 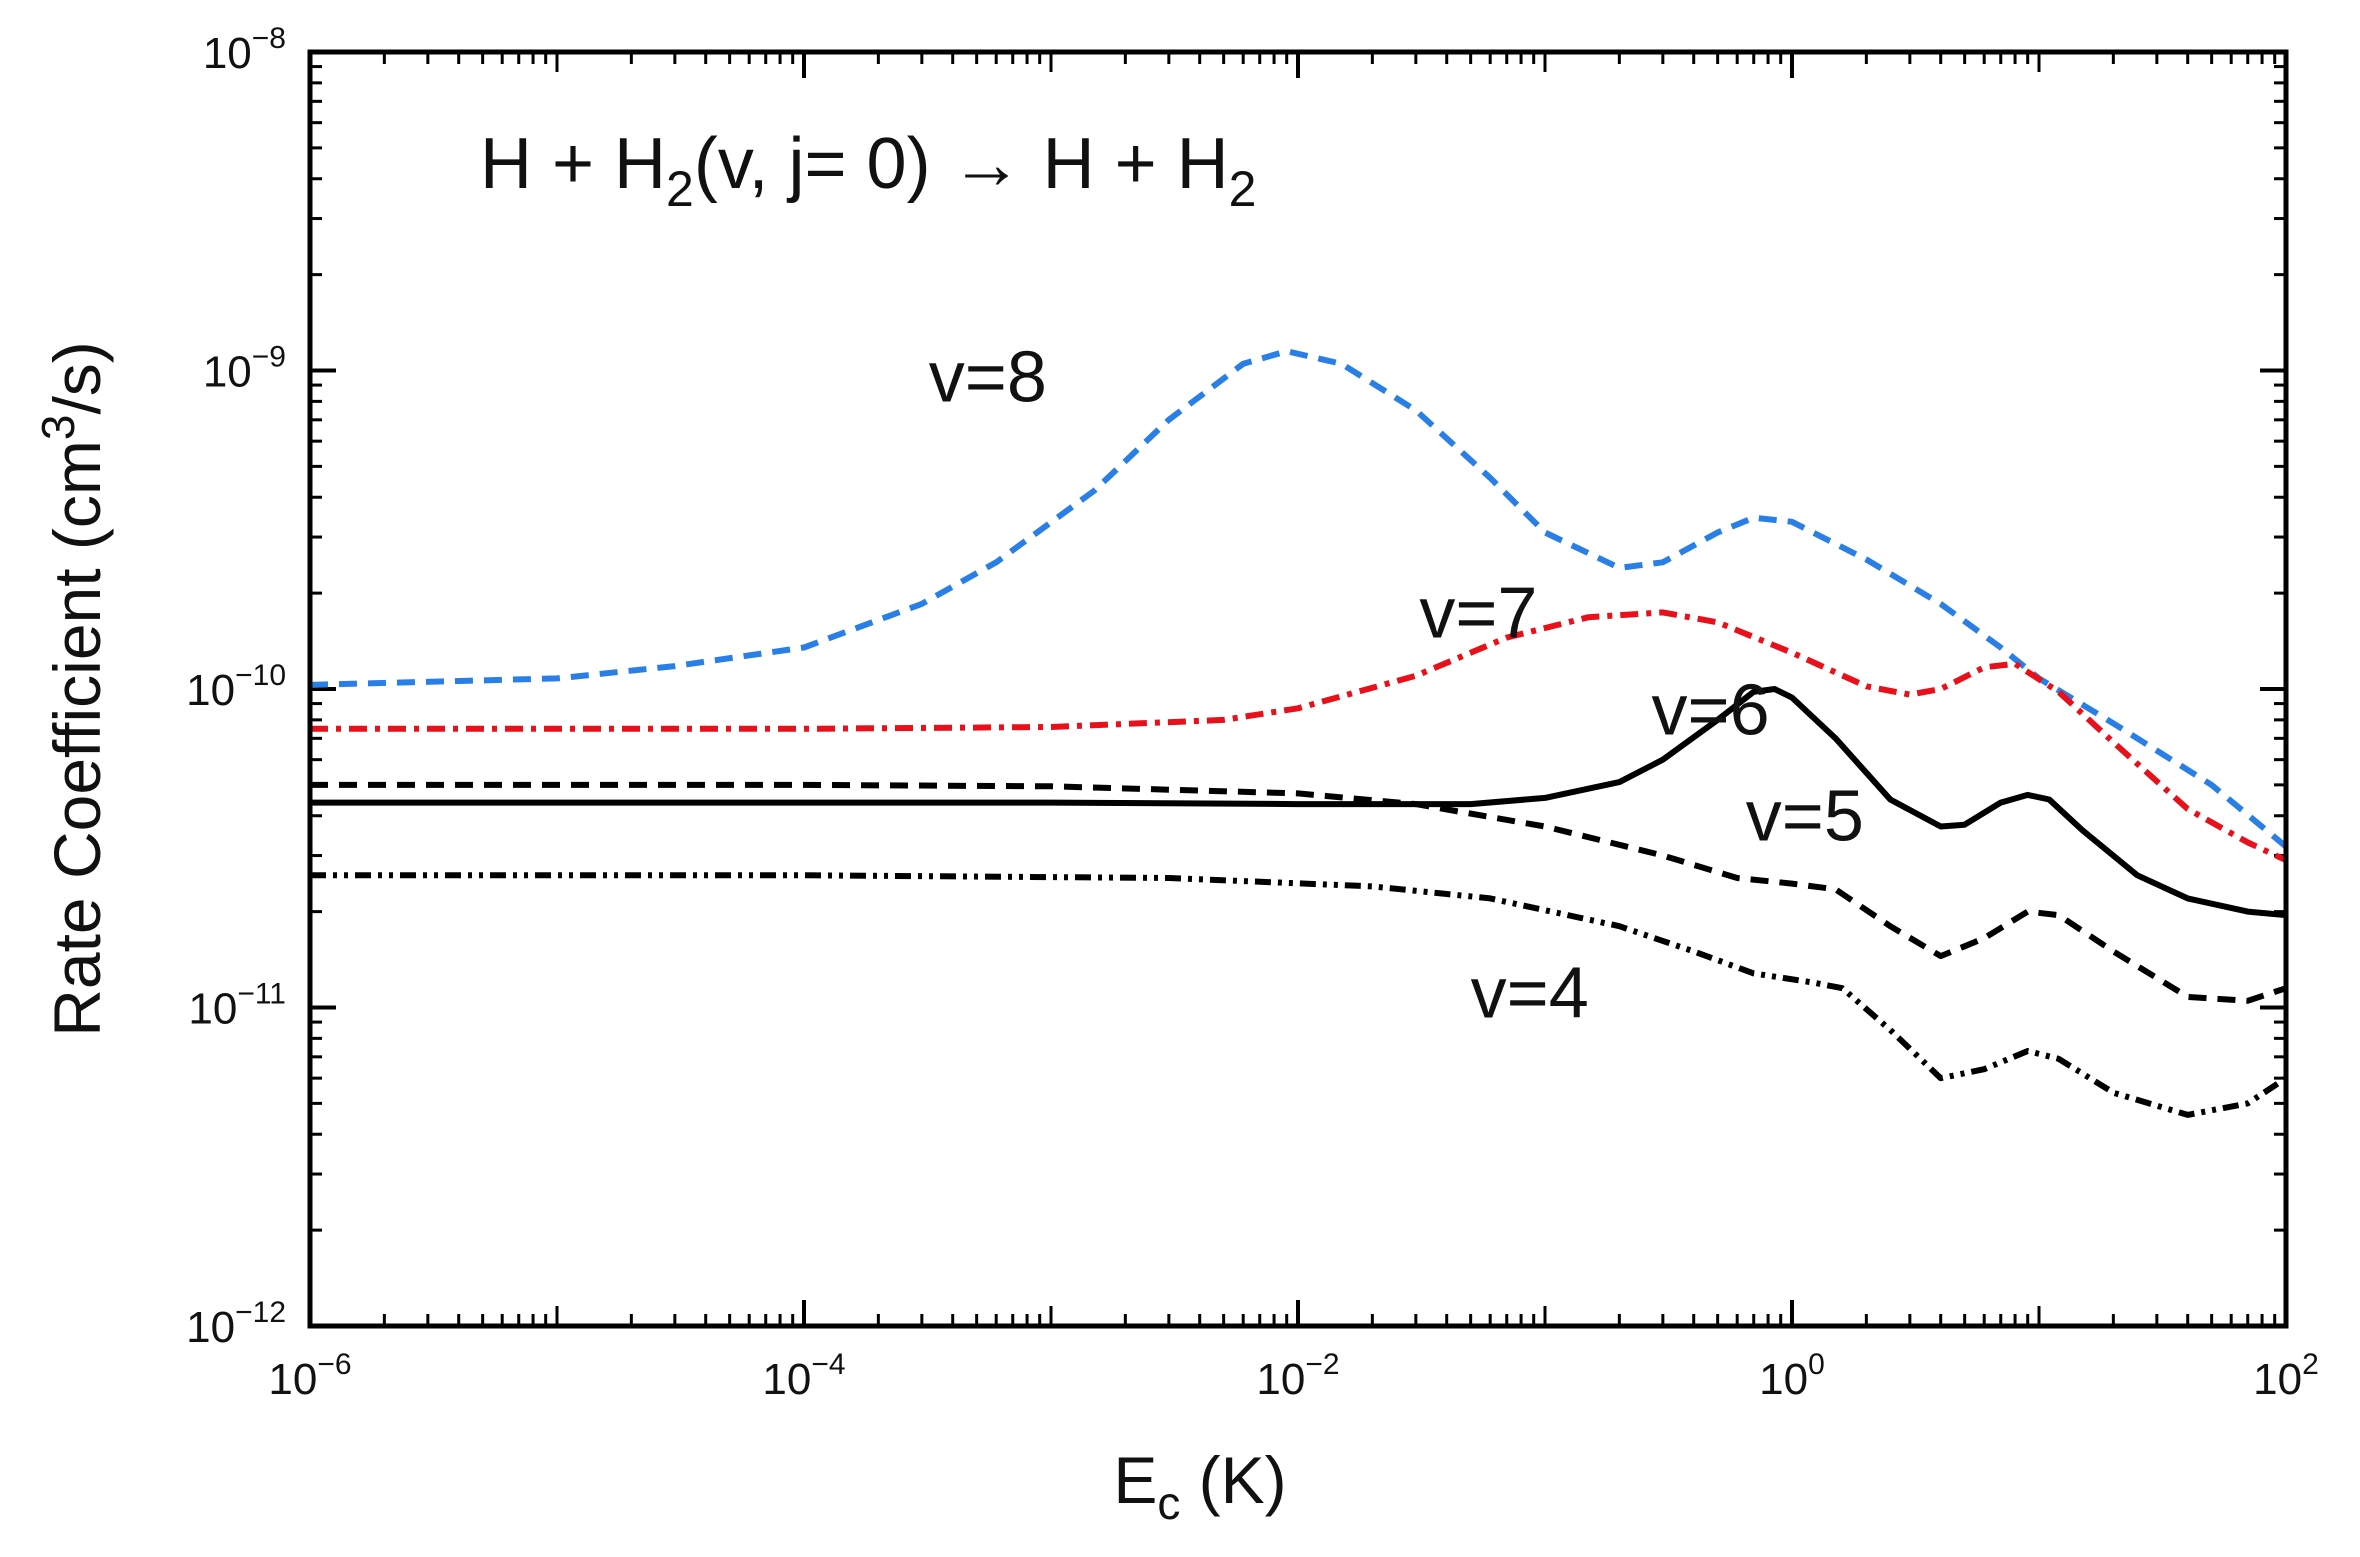 I want to click on x-tick-label: 10⁻⁴, so click(x=803, y=1376).